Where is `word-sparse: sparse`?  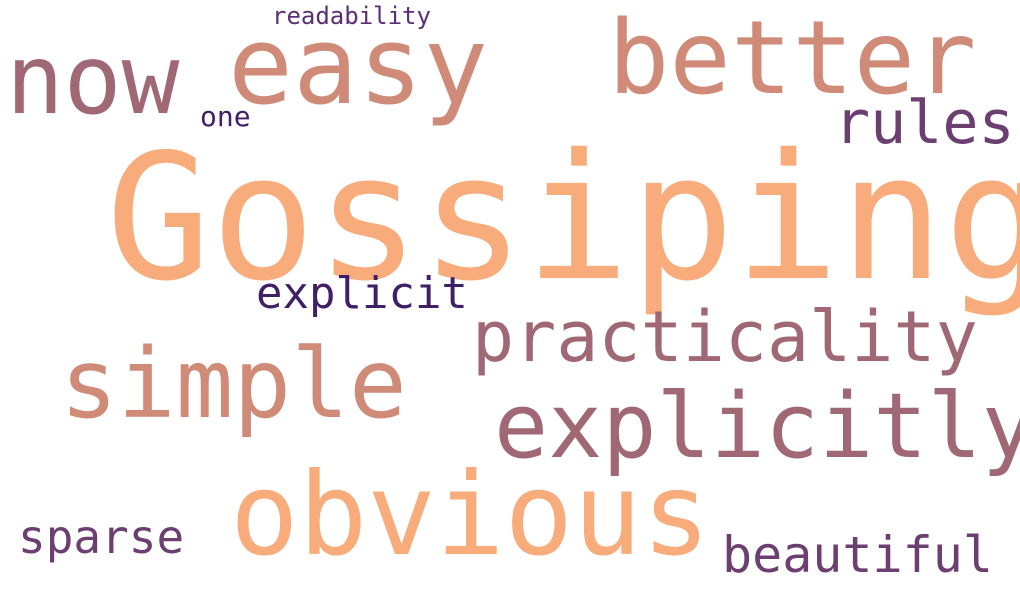
word-sparse: sparse is located at coordinates (101, 537).